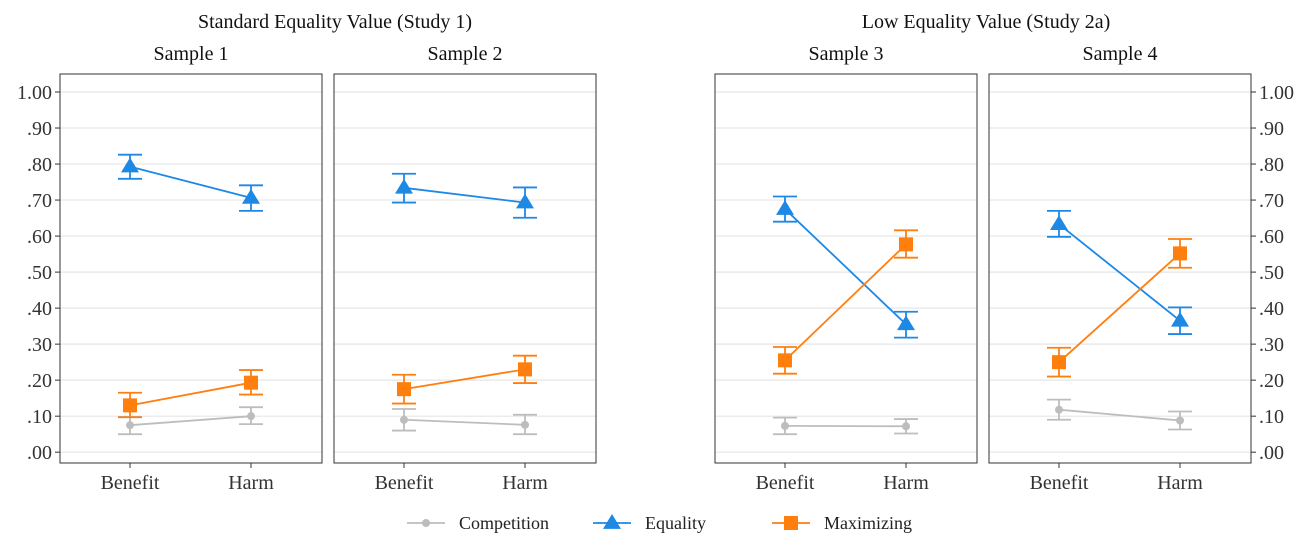 Image resolution: width=1316 pixels, height=538 pixels. What do you see at coordinates (39, 165) in the screenshot?
I see `y-tick-left--80-label: .80` at bounding box center [39, 165].